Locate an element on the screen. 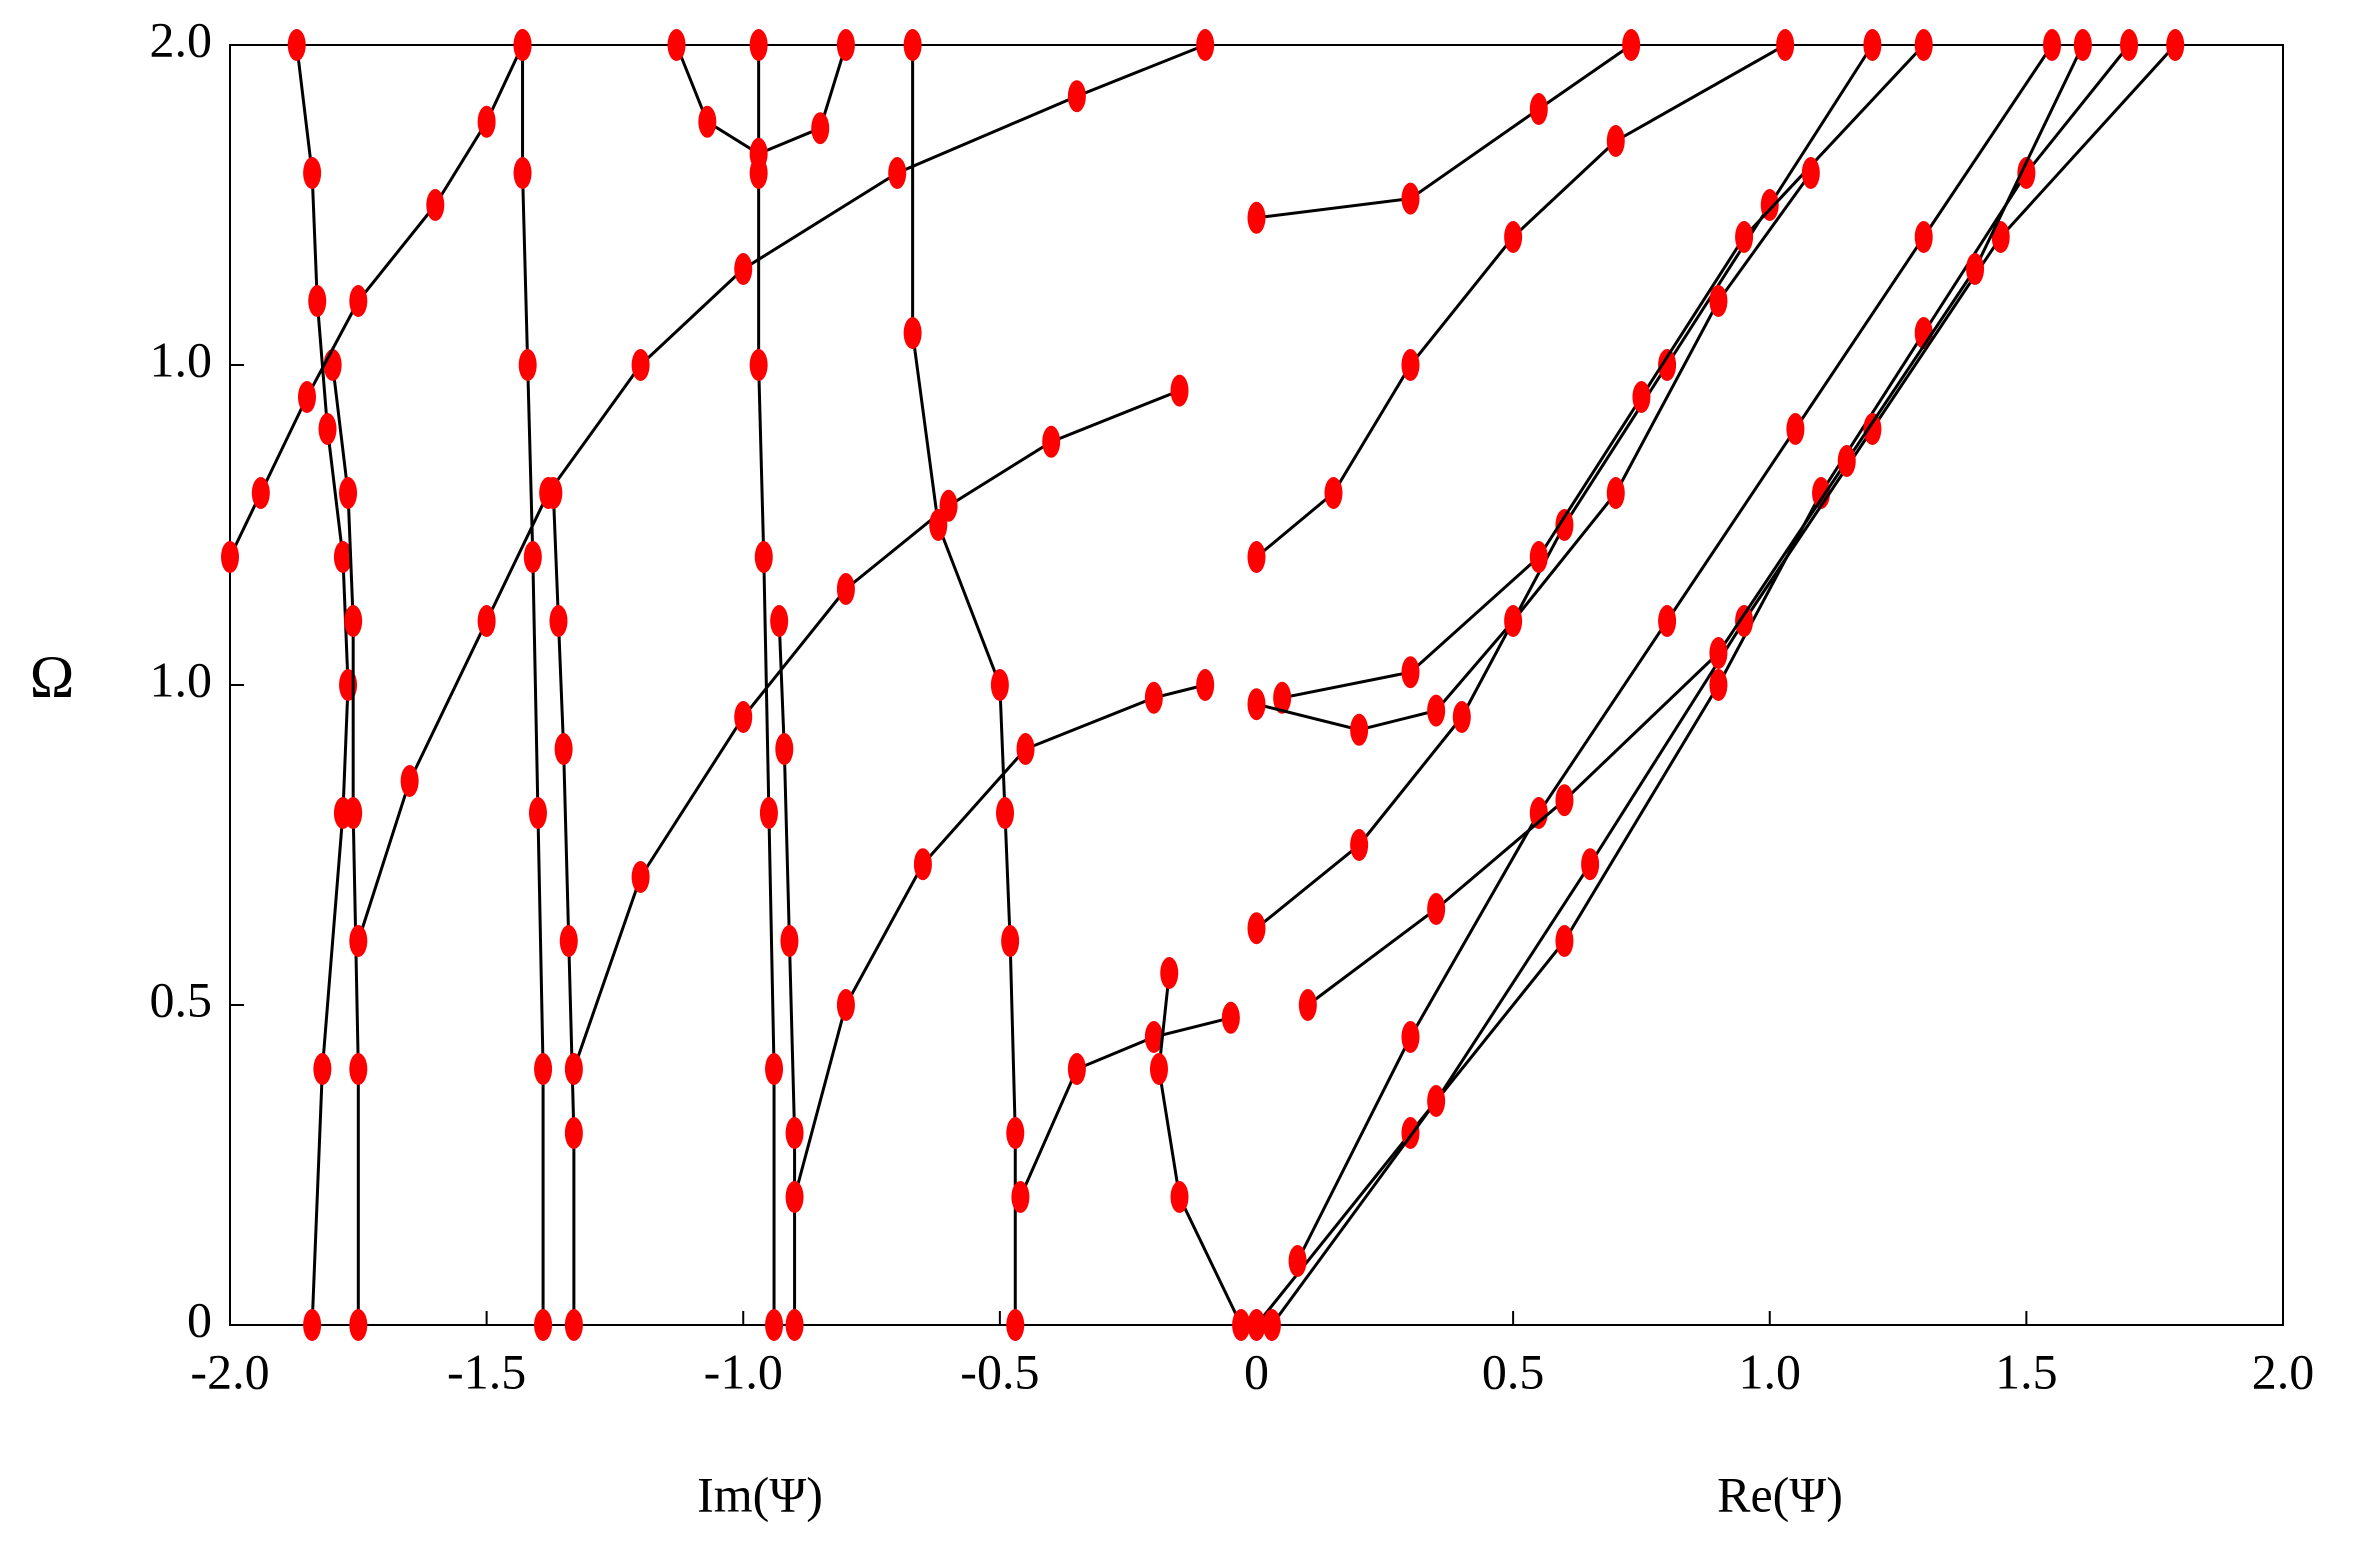  x-axis-label-left: Im(Ψ) is located at coordinates (760, 1494).